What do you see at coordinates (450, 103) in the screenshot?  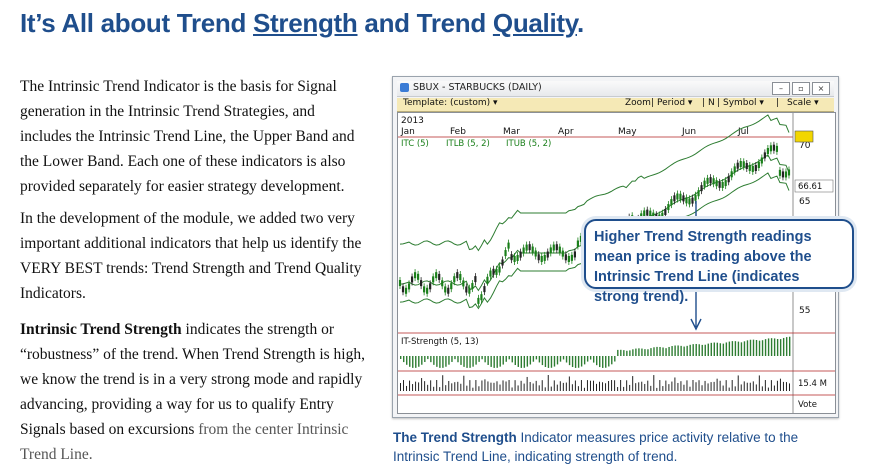 I see `template-dropdown: Template: (custom) ▾` at bounding box center [450, 103].